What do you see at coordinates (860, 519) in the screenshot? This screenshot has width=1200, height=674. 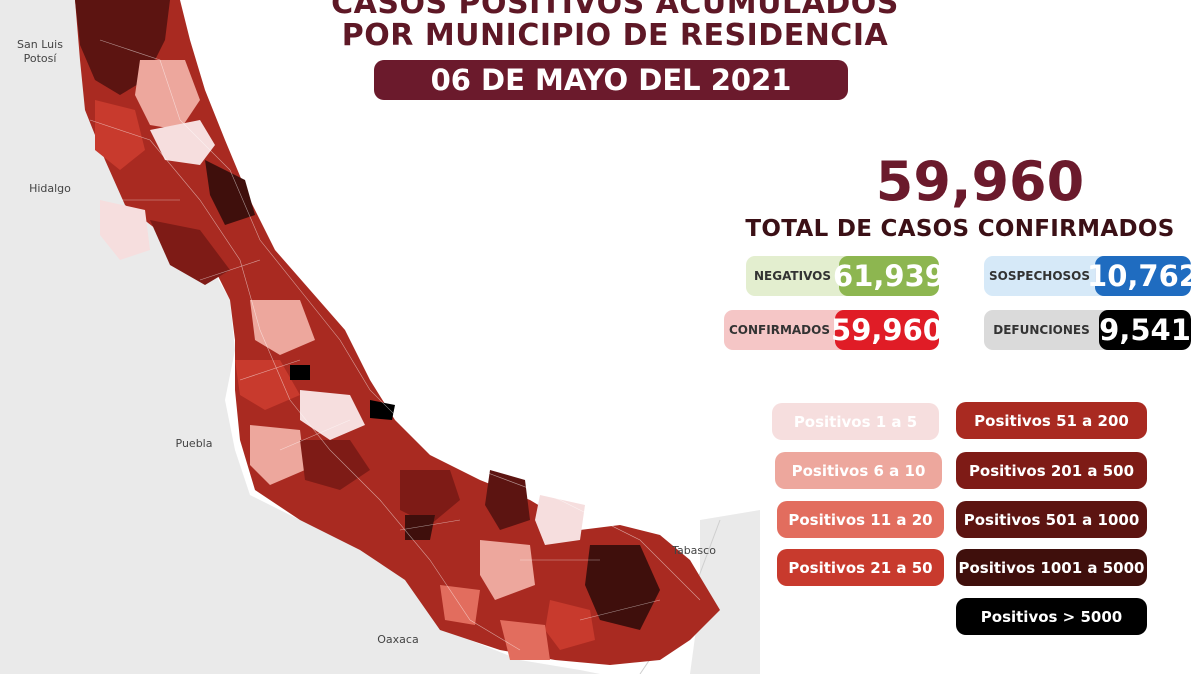 I see `legend-item-11-20: Positivos 11 a 20` at bounding box center [860, 519].